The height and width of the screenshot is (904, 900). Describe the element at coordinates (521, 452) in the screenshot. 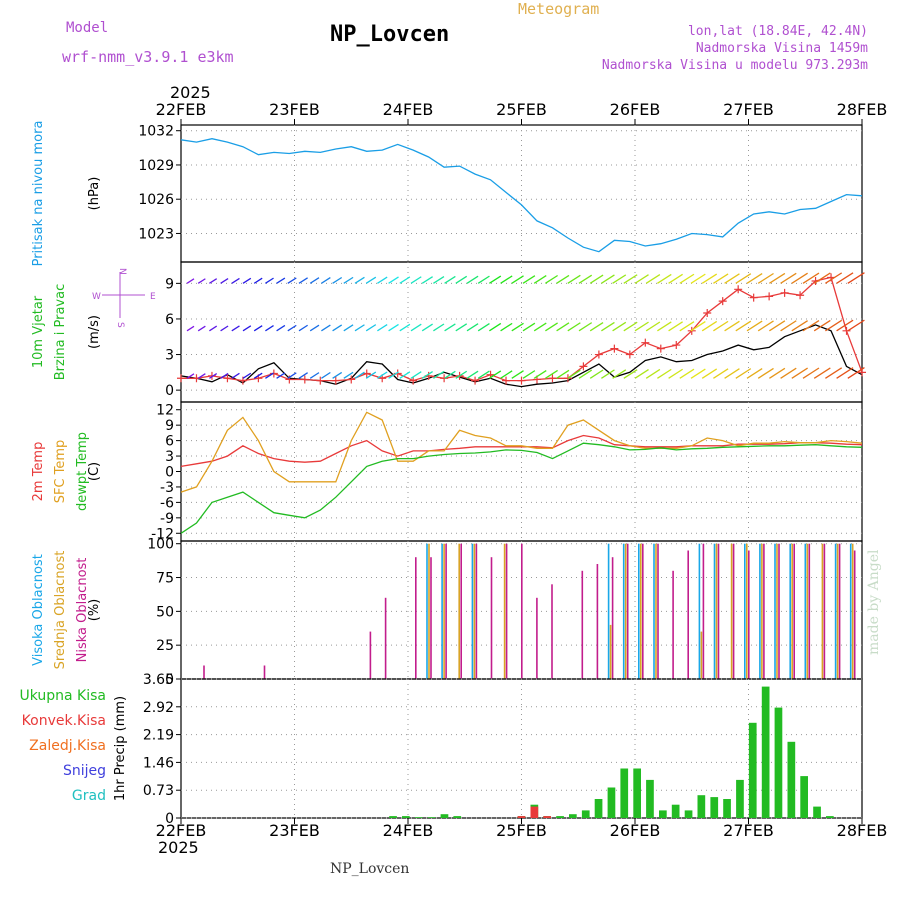

I see `temperature-series-sfc-temp` at that location.